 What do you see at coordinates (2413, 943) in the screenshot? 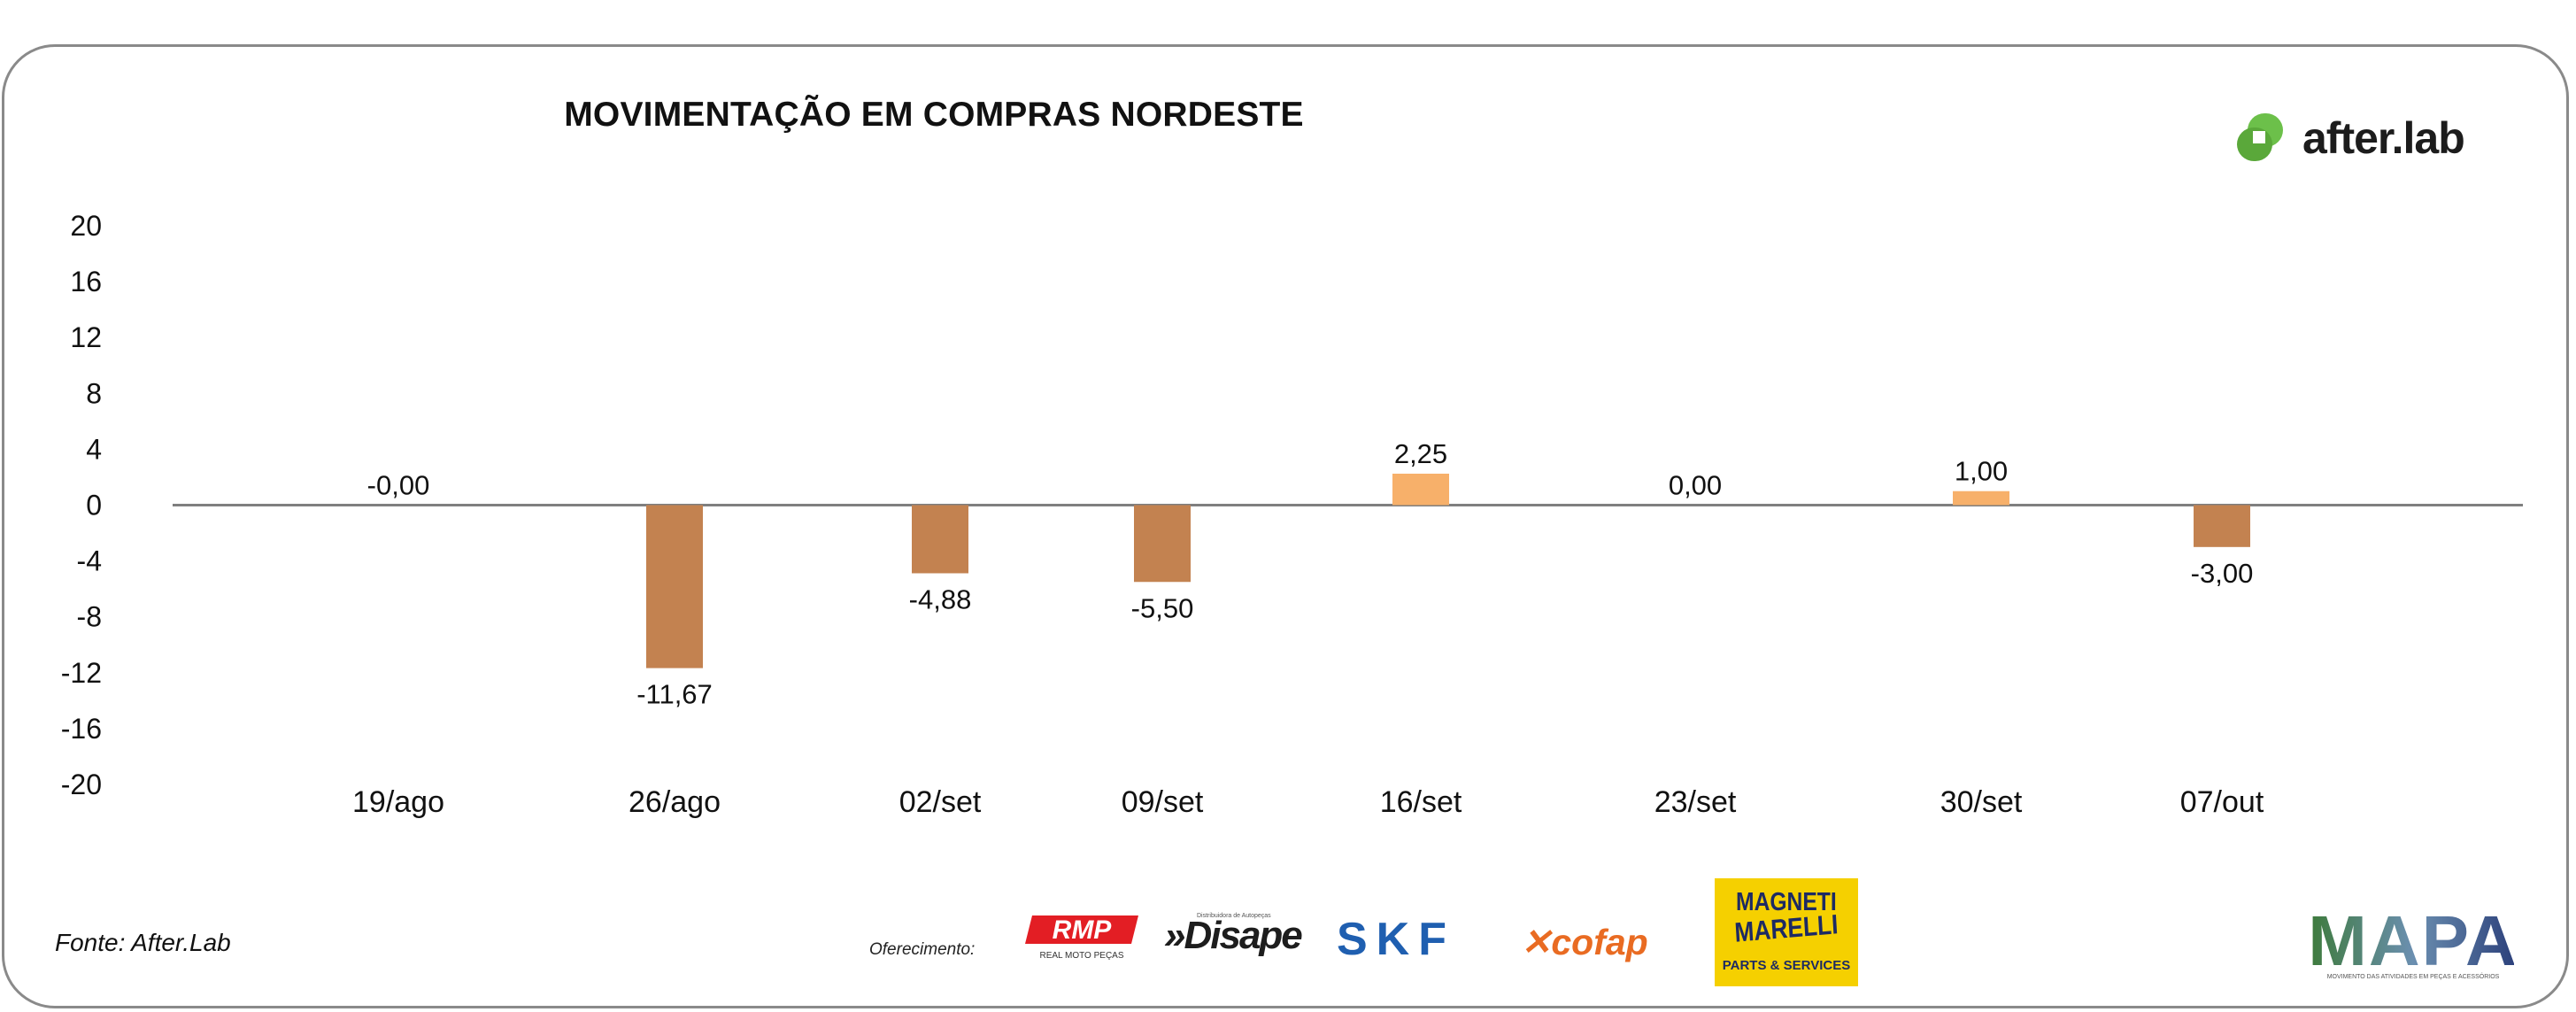
I see `mapa-logo-name: MAPA` at bounding box center [2413, 943].